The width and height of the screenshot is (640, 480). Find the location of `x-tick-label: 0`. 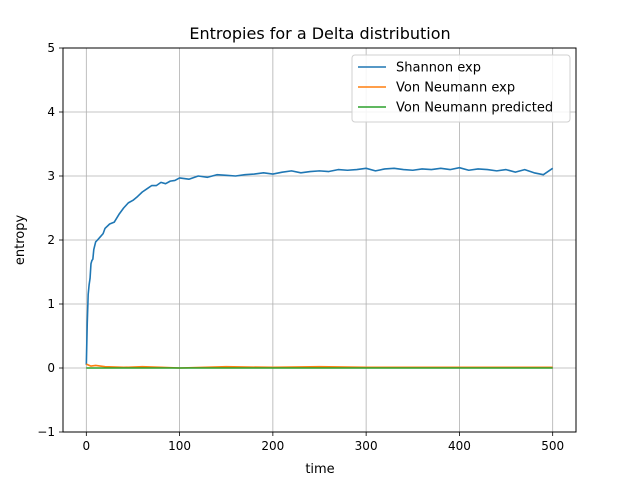

x-tick-label: 0 is located at coordinates (86, 446).